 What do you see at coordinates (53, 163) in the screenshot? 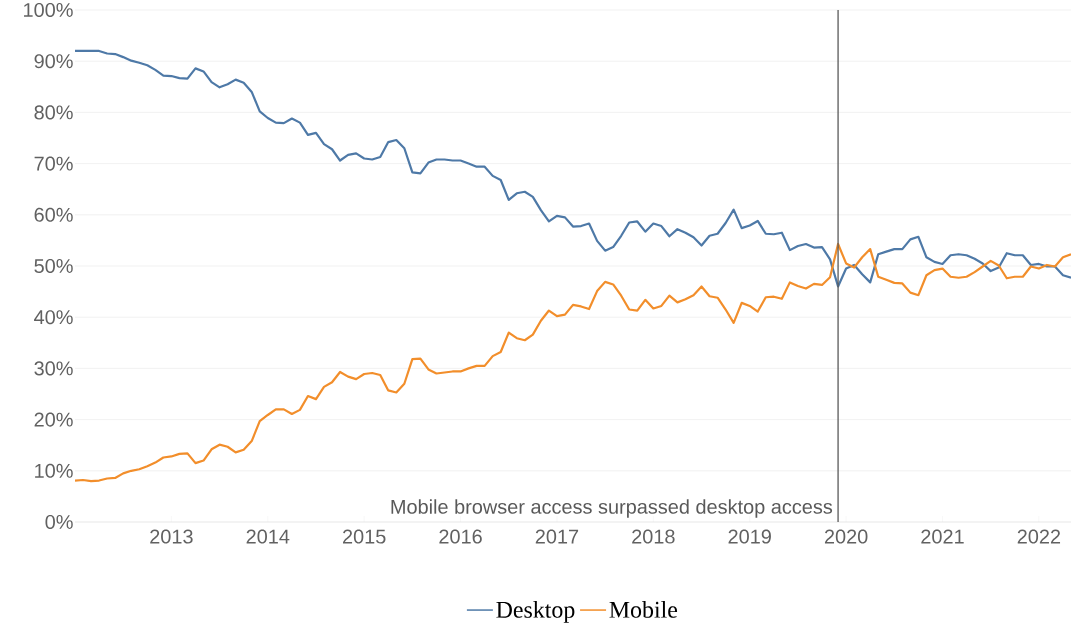
I see `y-tick-label: 70%` at bounding box center [53, 163].